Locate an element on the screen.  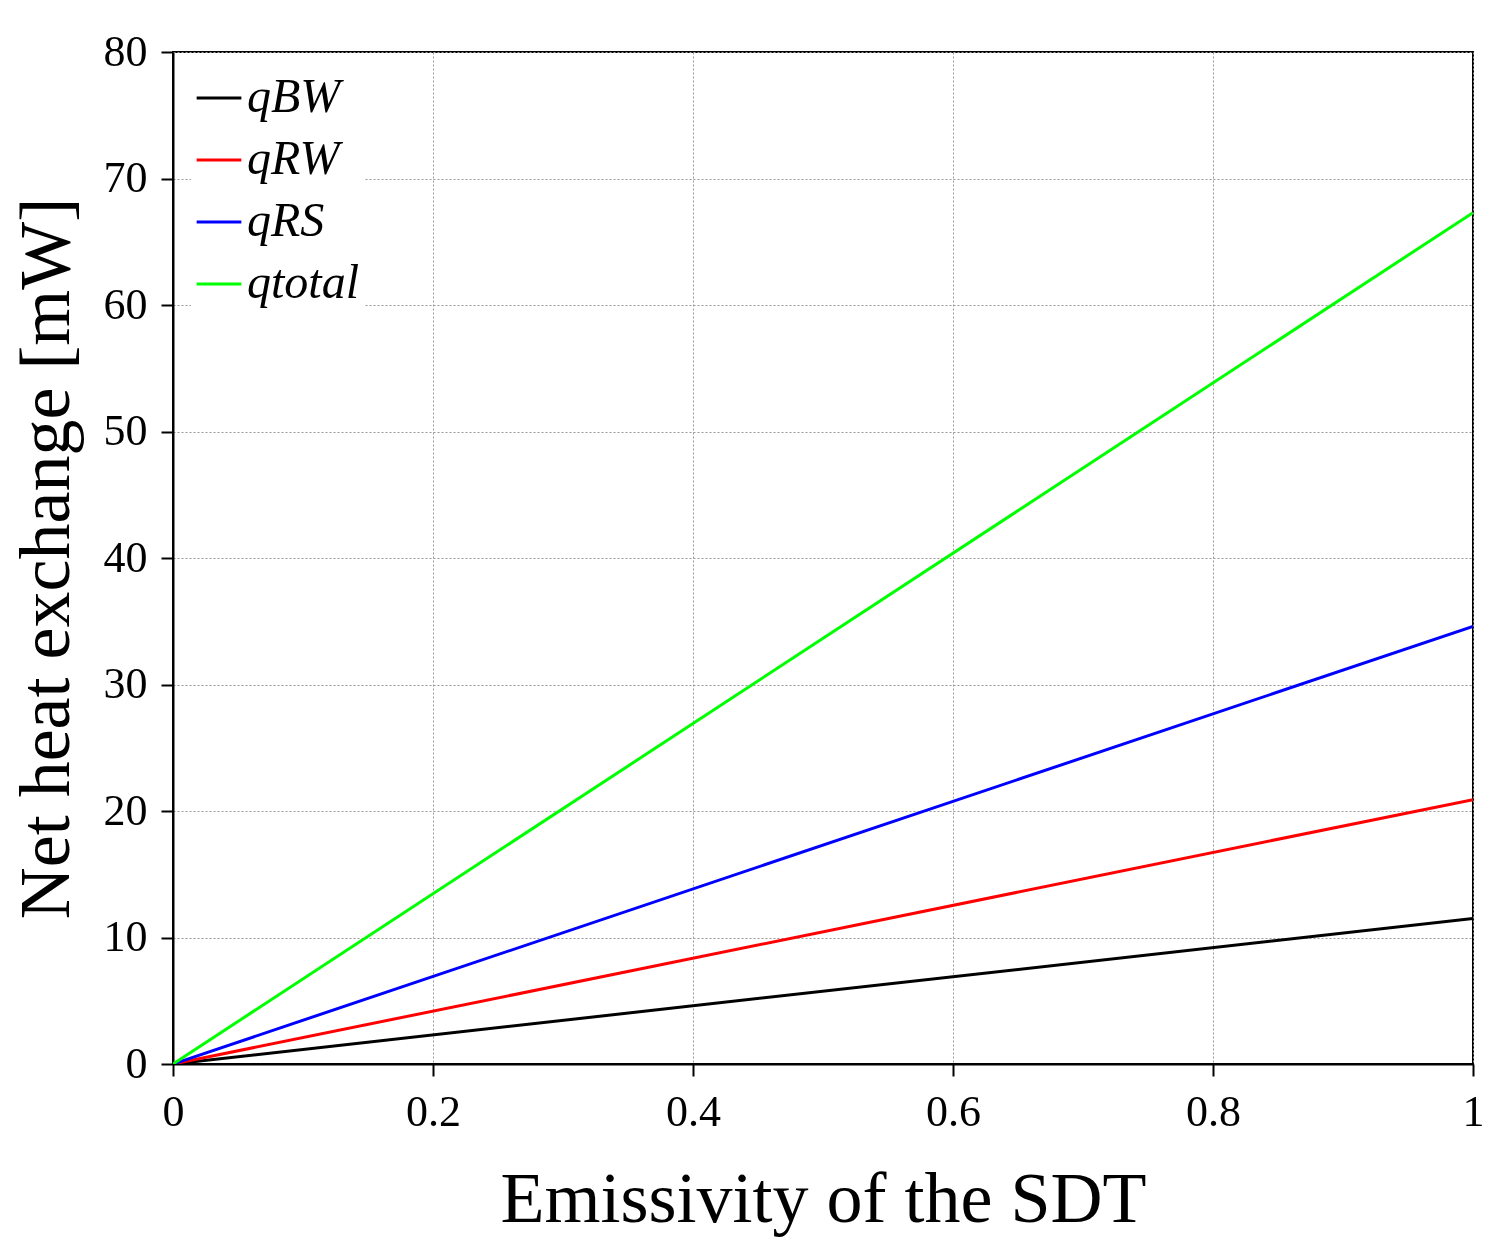
y-tick-label: 80 is located at coordinates (125, 51).